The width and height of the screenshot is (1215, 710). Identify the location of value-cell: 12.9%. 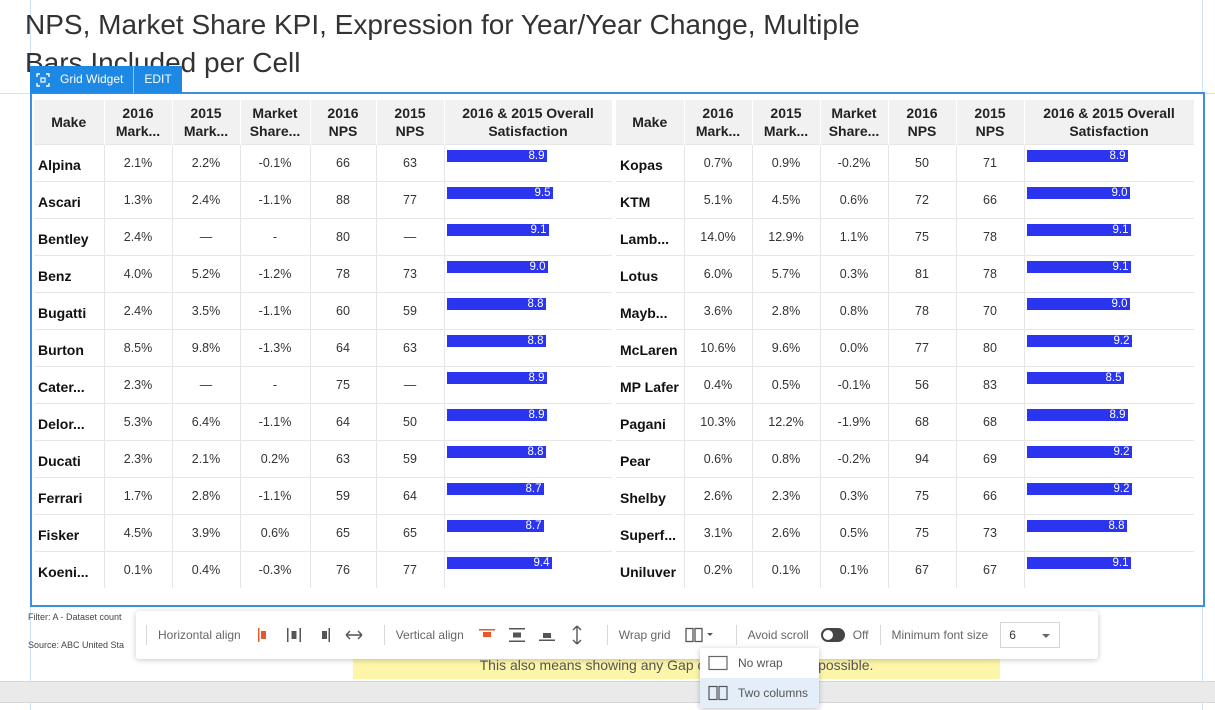
(786, 236).